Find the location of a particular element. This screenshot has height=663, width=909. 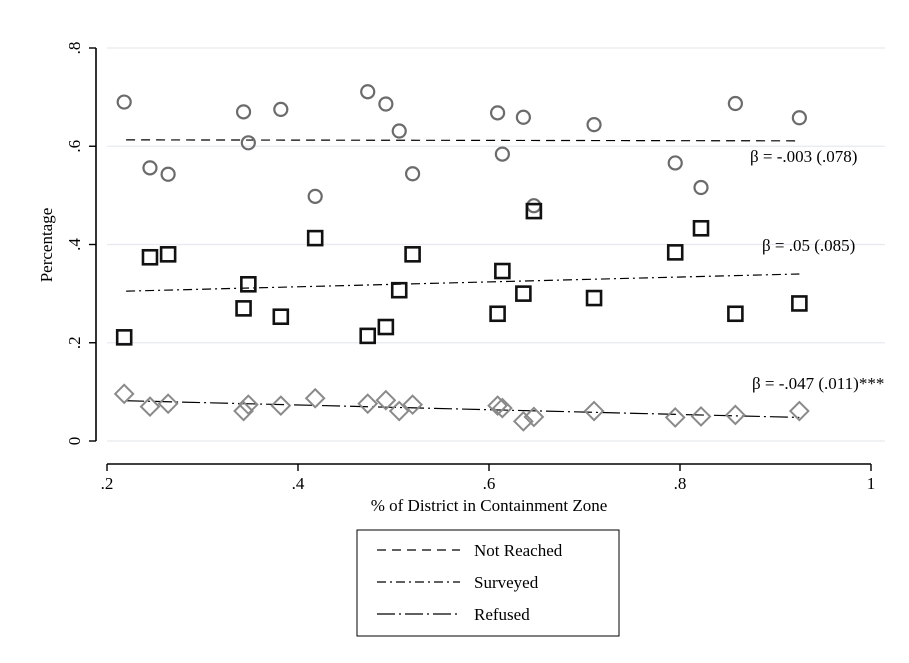

x-tick-label-1: .4 is located at coordinates (298, 483).